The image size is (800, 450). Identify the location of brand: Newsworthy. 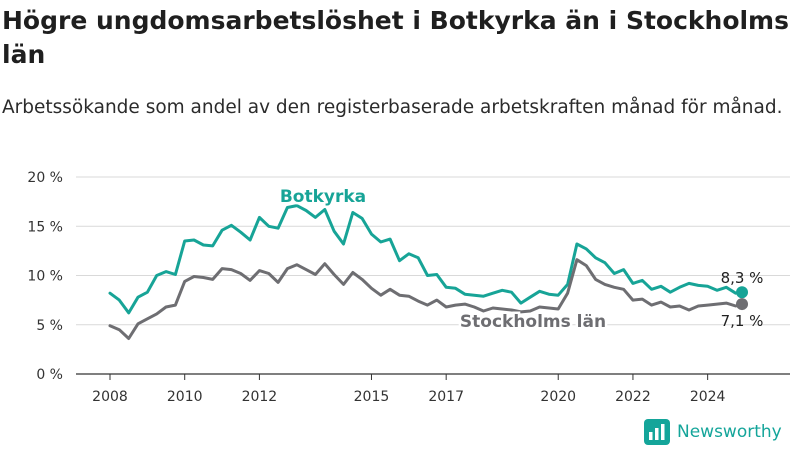
(713, 432).